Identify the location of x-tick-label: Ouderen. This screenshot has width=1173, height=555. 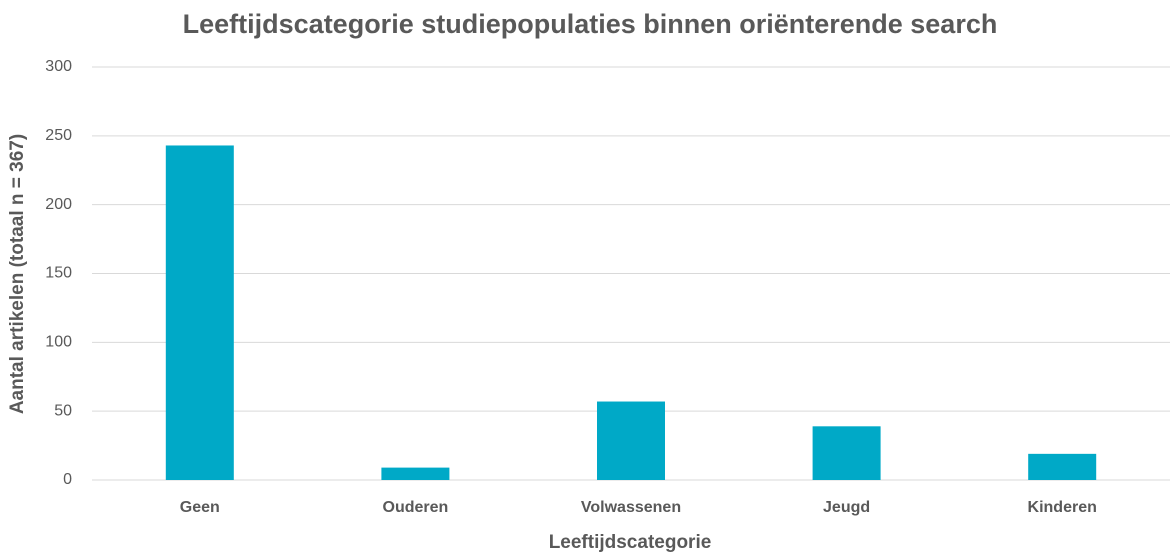
(416, 507).